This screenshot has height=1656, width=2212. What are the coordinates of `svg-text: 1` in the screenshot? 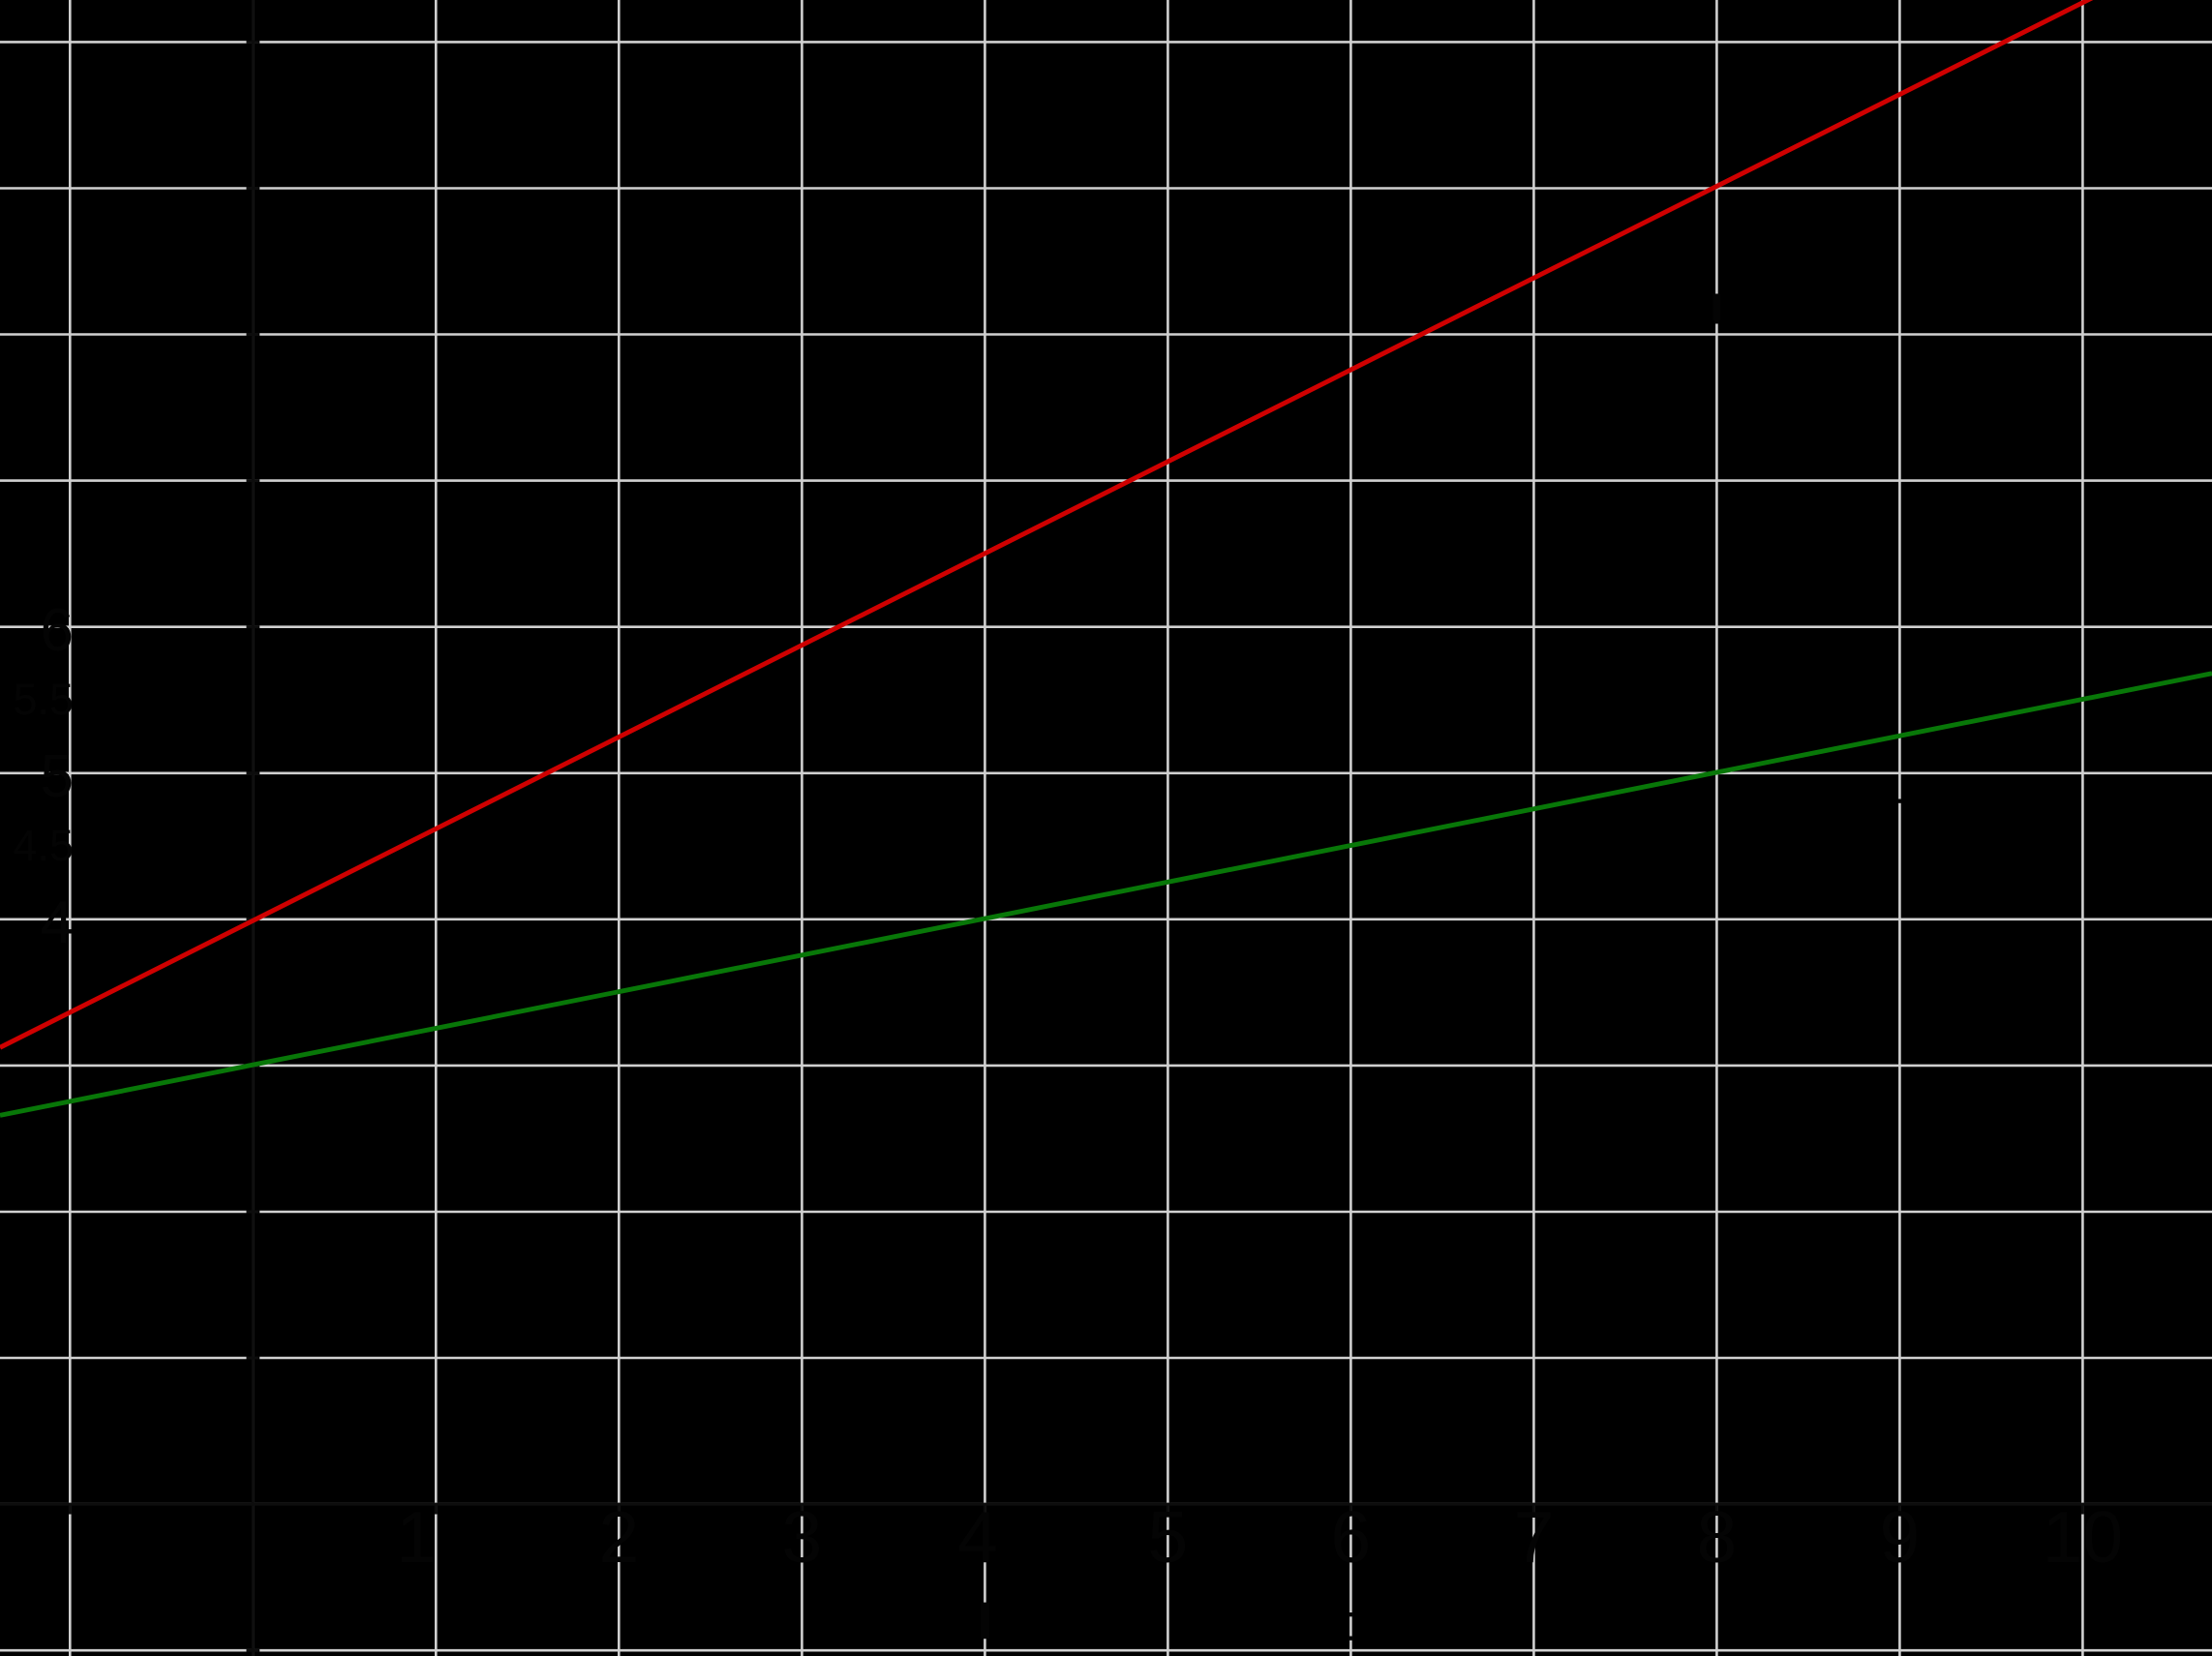 It's located at (416, 1537).